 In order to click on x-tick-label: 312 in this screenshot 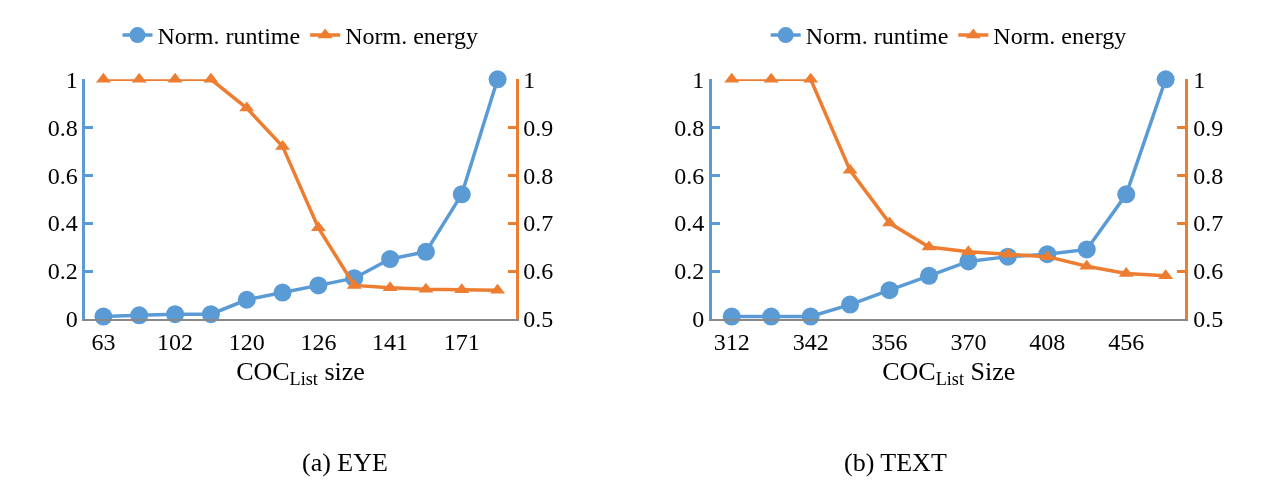, I will do `click(731, 341)`.